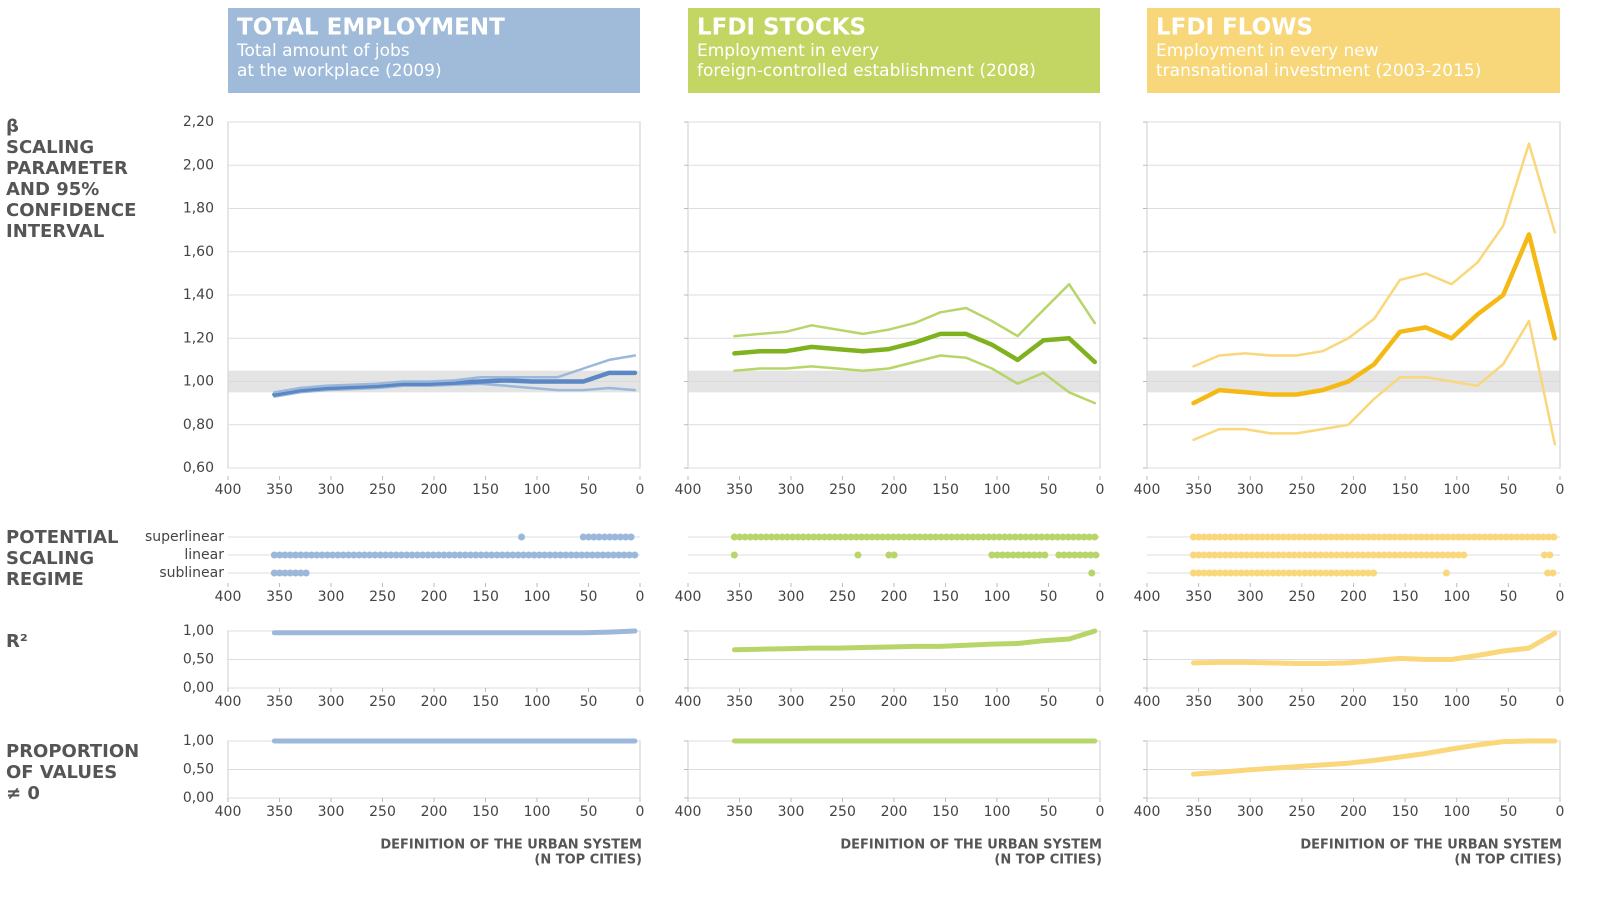  What do you see at coordinates (198, 660) in the screenshot?
I see `y-tick-label: 0,50` at bounding box center [198, 660].